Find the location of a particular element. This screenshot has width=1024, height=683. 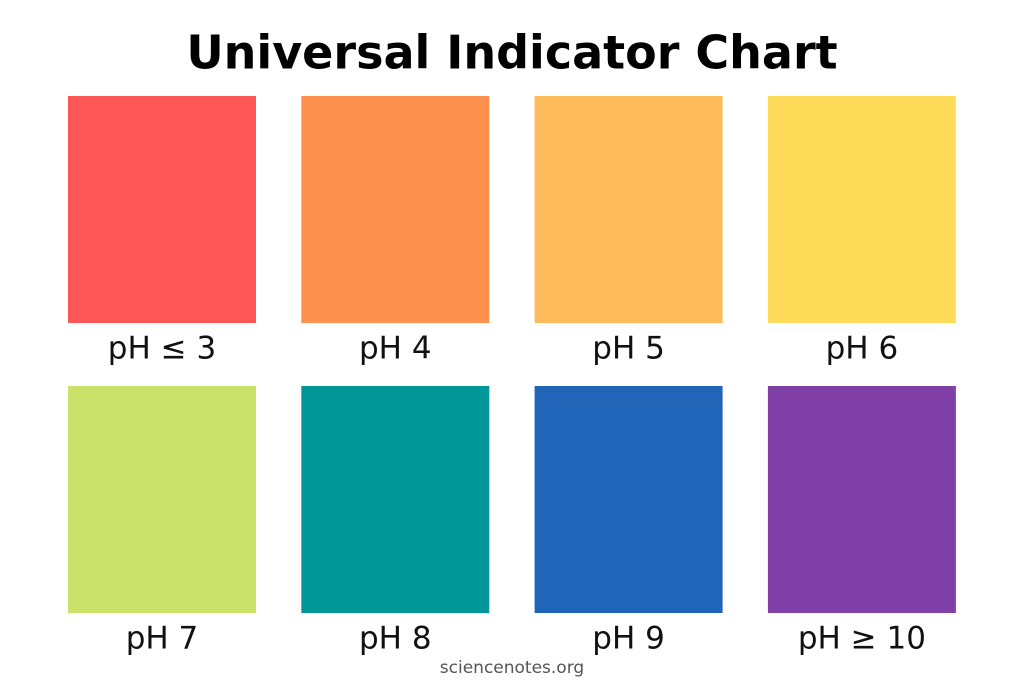

swatch-label: pH ≤ 3 is located at coordinates (162, 349).